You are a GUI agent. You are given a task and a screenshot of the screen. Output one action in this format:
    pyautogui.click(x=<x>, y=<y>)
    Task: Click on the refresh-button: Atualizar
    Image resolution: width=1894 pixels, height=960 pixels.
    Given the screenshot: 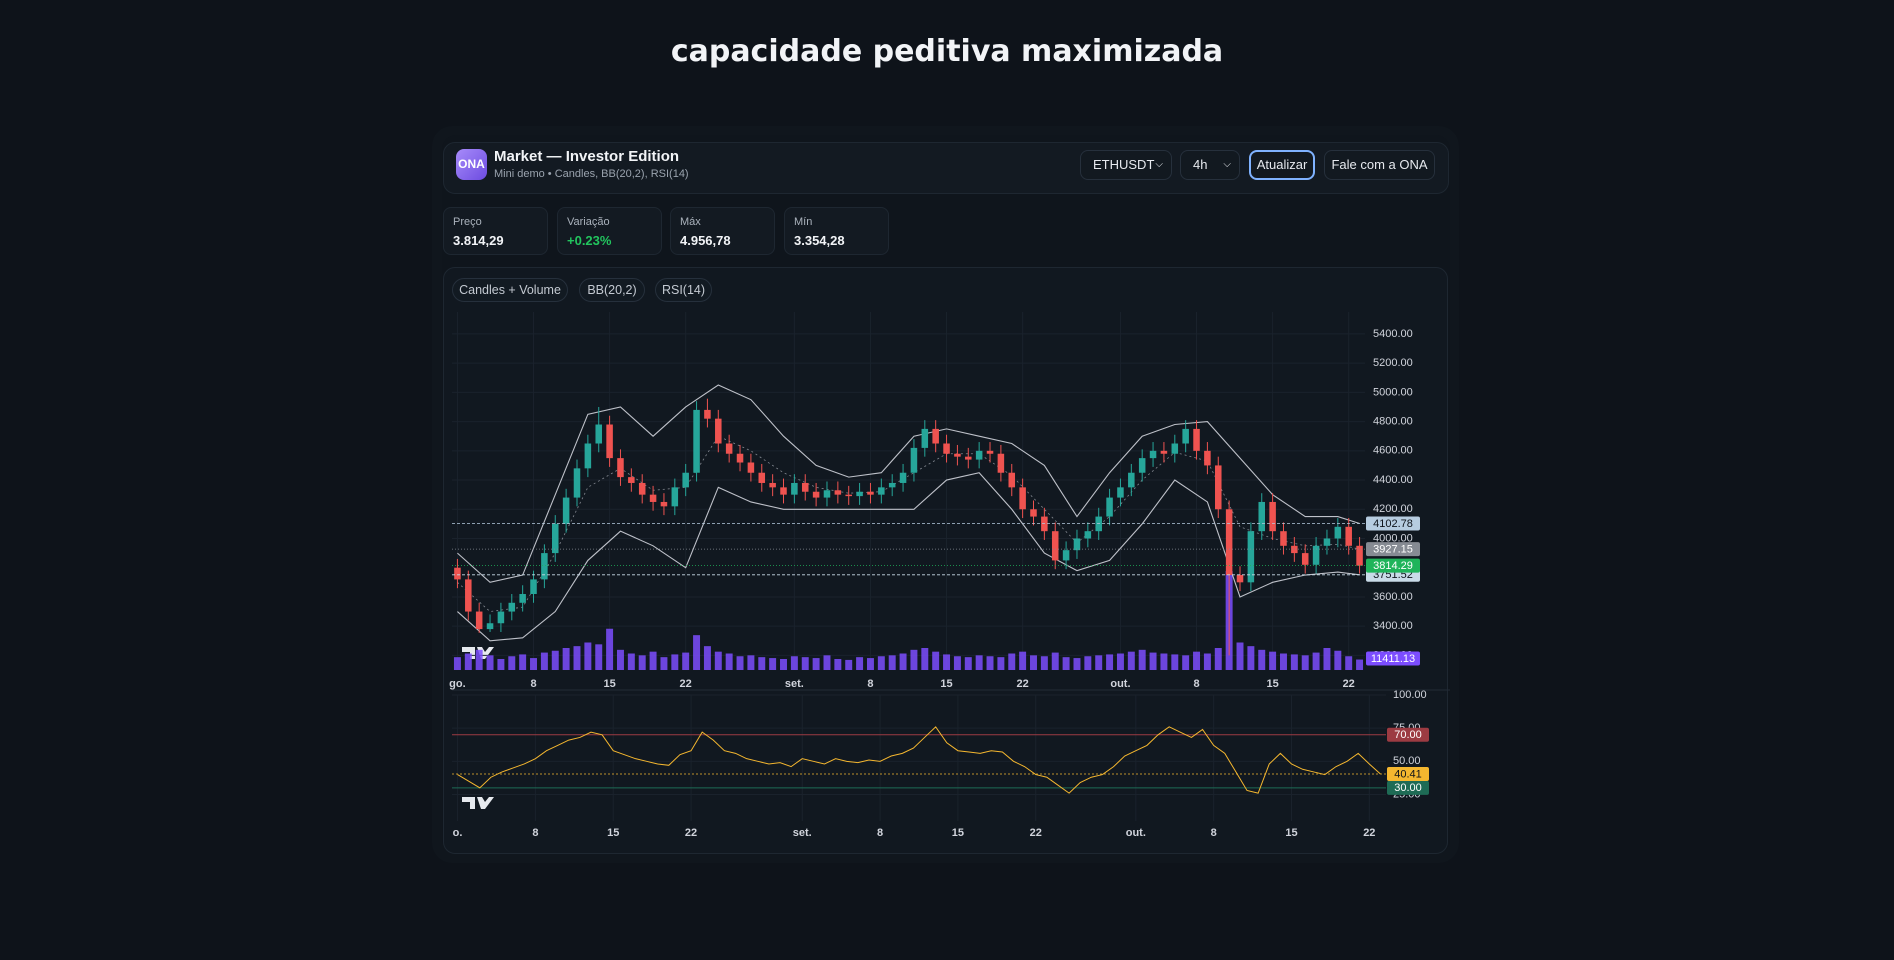 What is the action you would take?
    pyautogui.click(x=1282, y=165)
    